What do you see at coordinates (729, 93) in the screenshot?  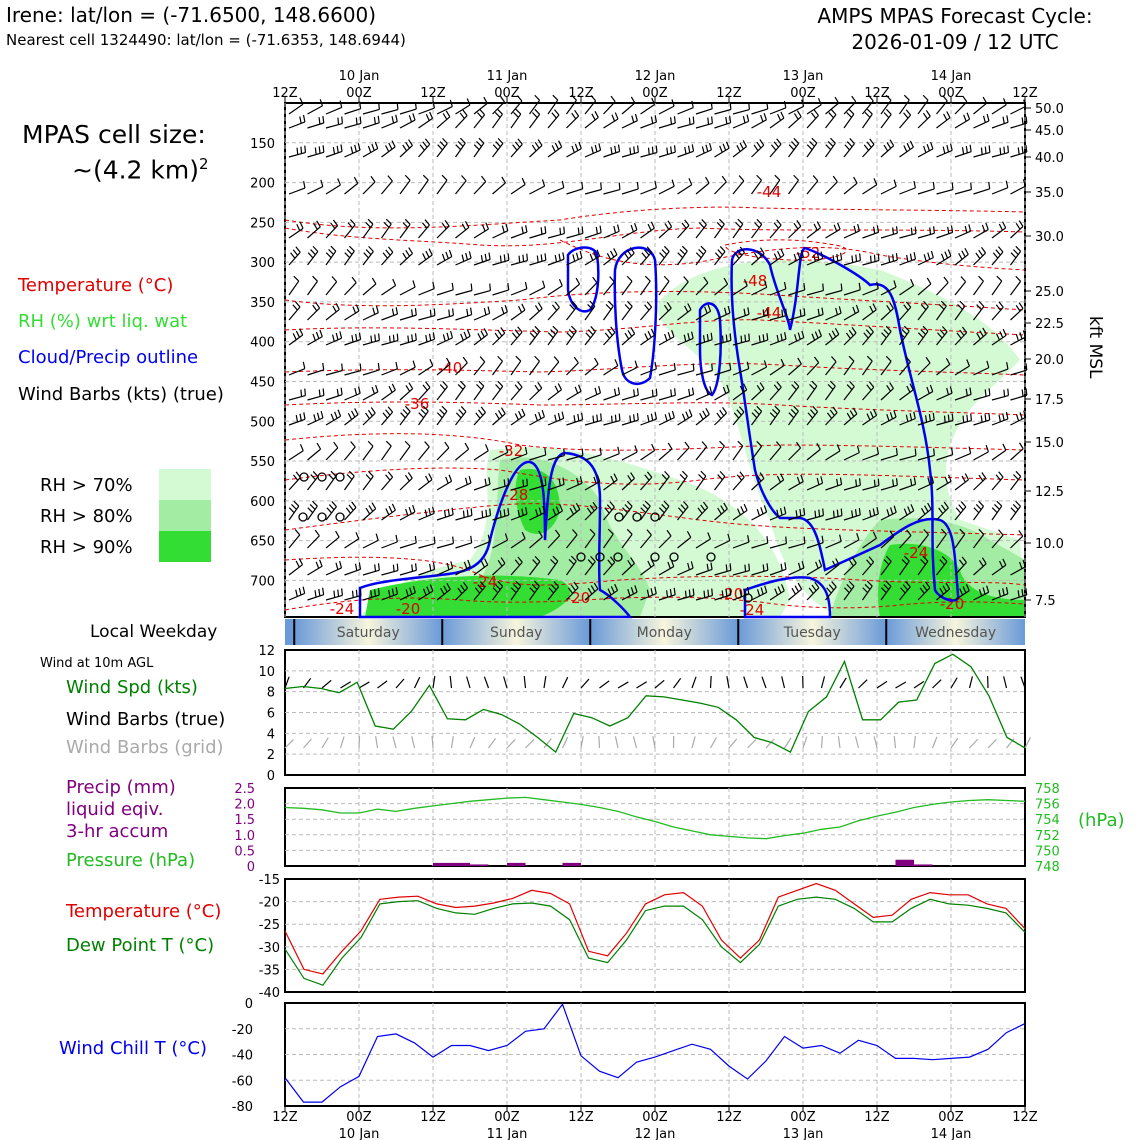 I see `top-time-label: 12Z` at bounding box center [729, 93].